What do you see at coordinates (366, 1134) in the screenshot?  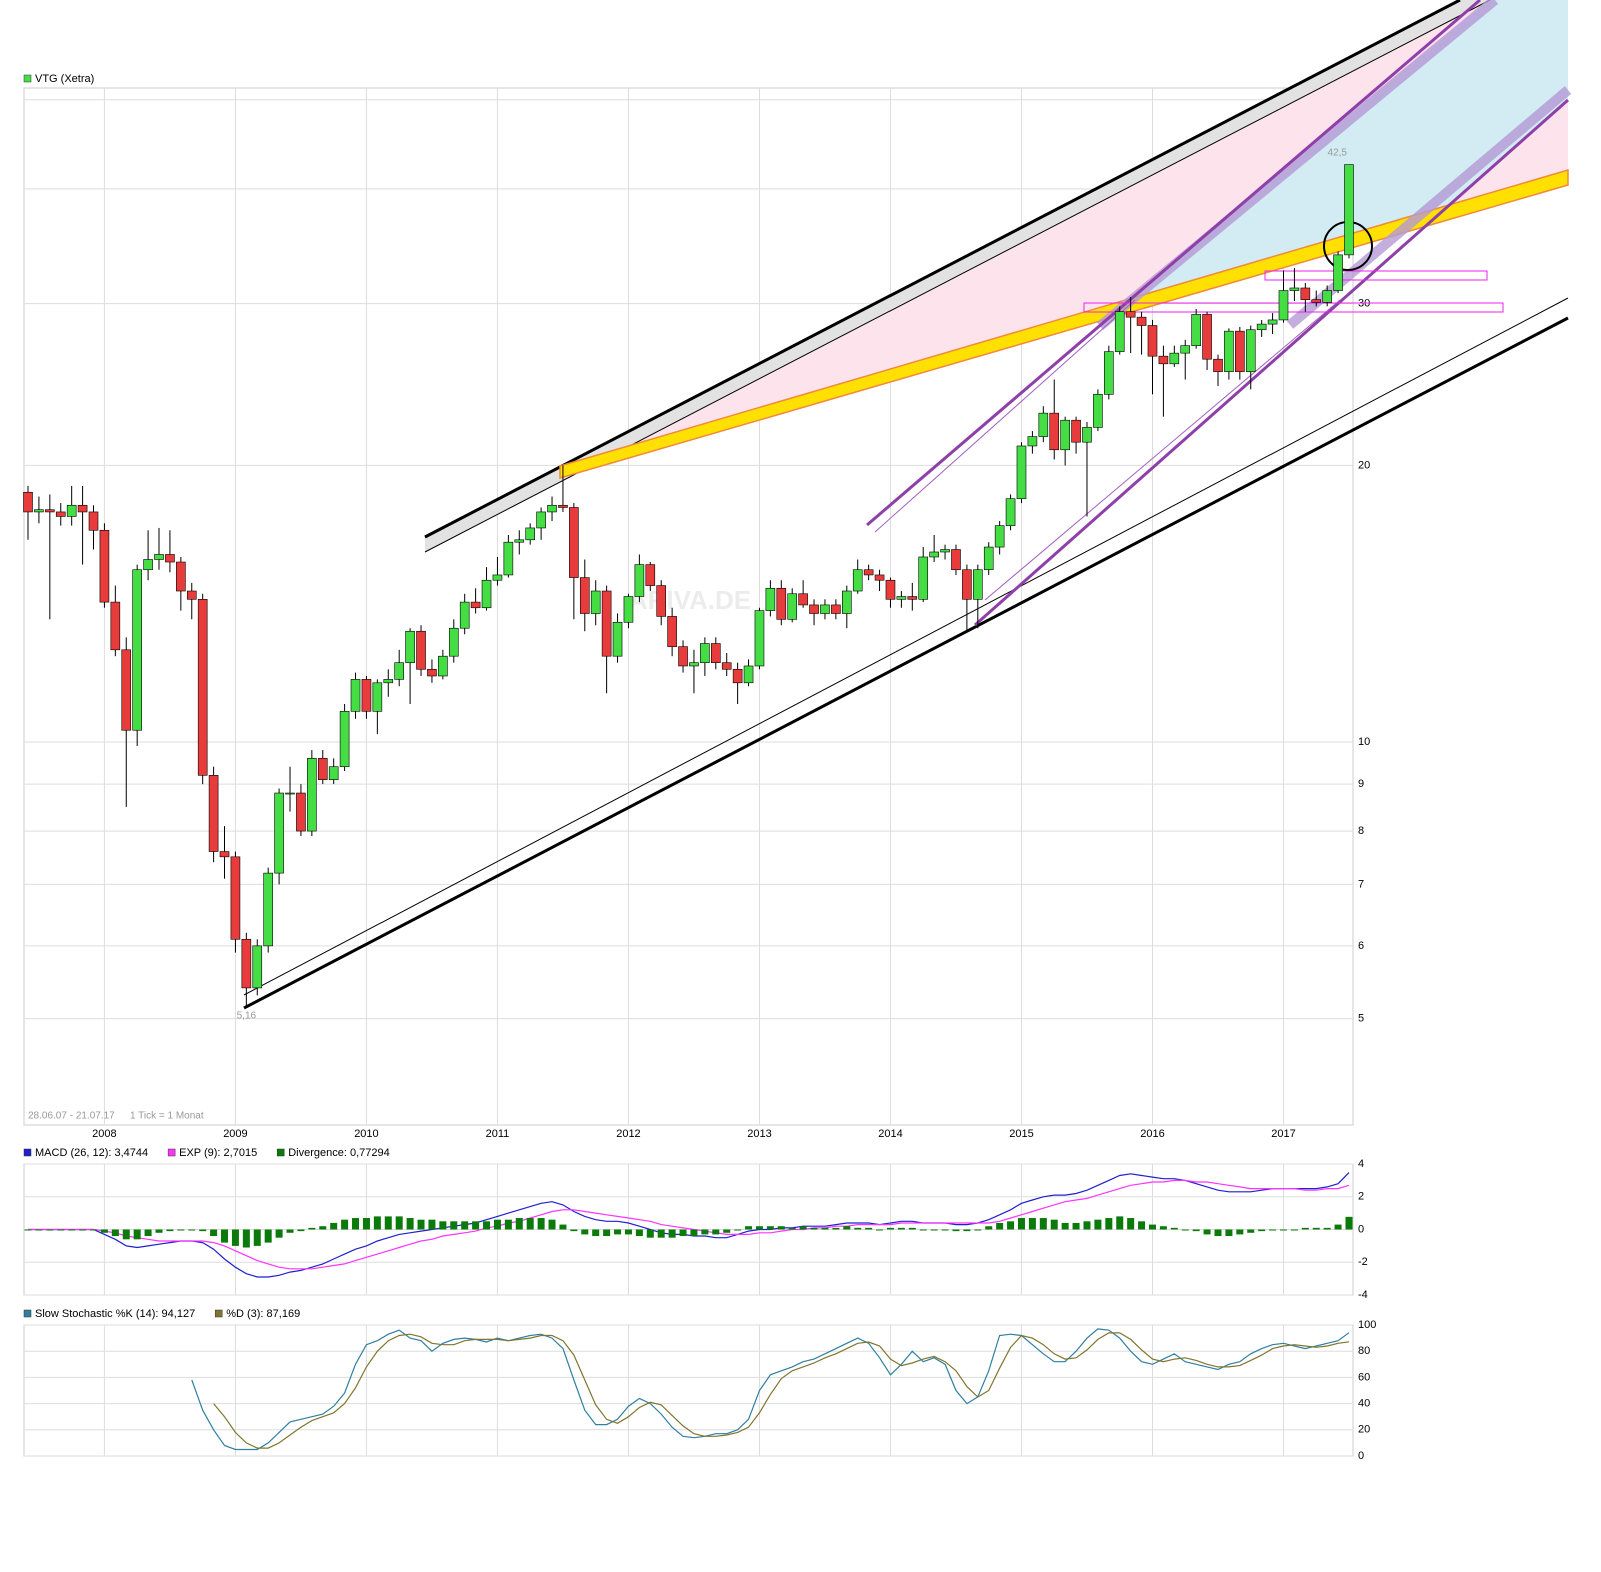 I see `x-tick-label: 2010` at bounding box center [366, 1134].